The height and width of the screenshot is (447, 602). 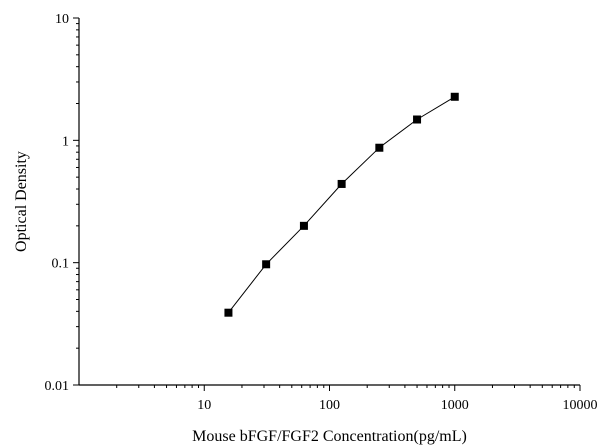 I want to click on x-tick-label: 10000, so click(x=580, y=405).